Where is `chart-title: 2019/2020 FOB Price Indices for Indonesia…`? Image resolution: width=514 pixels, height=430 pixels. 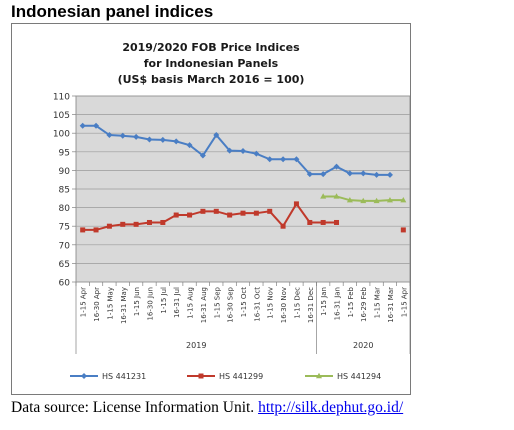
chart-title: 2019/2020 FOB Price Indices for Indonesia… is located at coordinates (211, 63).